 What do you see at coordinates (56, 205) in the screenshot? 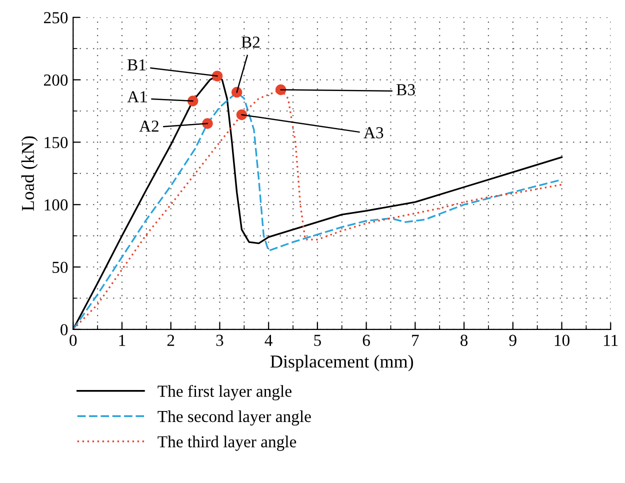
I see `y-tick-label: 100` at bounding box center [56, 205].